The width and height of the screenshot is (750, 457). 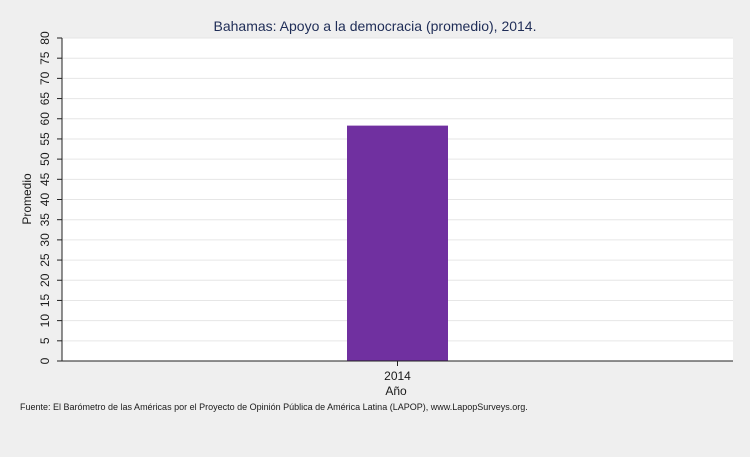 What do you see at coordinates (45, 321) in the screenshot?
I see `y-tick-label: 10` at bounding box center [45, 321].